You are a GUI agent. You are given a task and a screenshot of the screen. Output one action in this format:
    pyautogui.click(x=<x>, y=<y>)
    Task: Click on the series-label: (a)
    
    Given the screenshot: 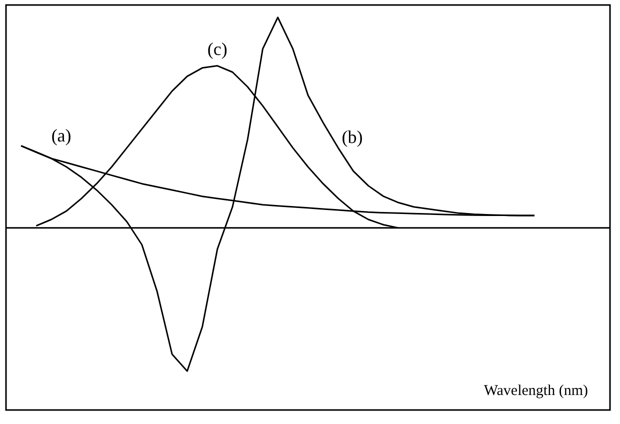 What is the action you would take?
    pyautogui.click(x=61, y=135)
    